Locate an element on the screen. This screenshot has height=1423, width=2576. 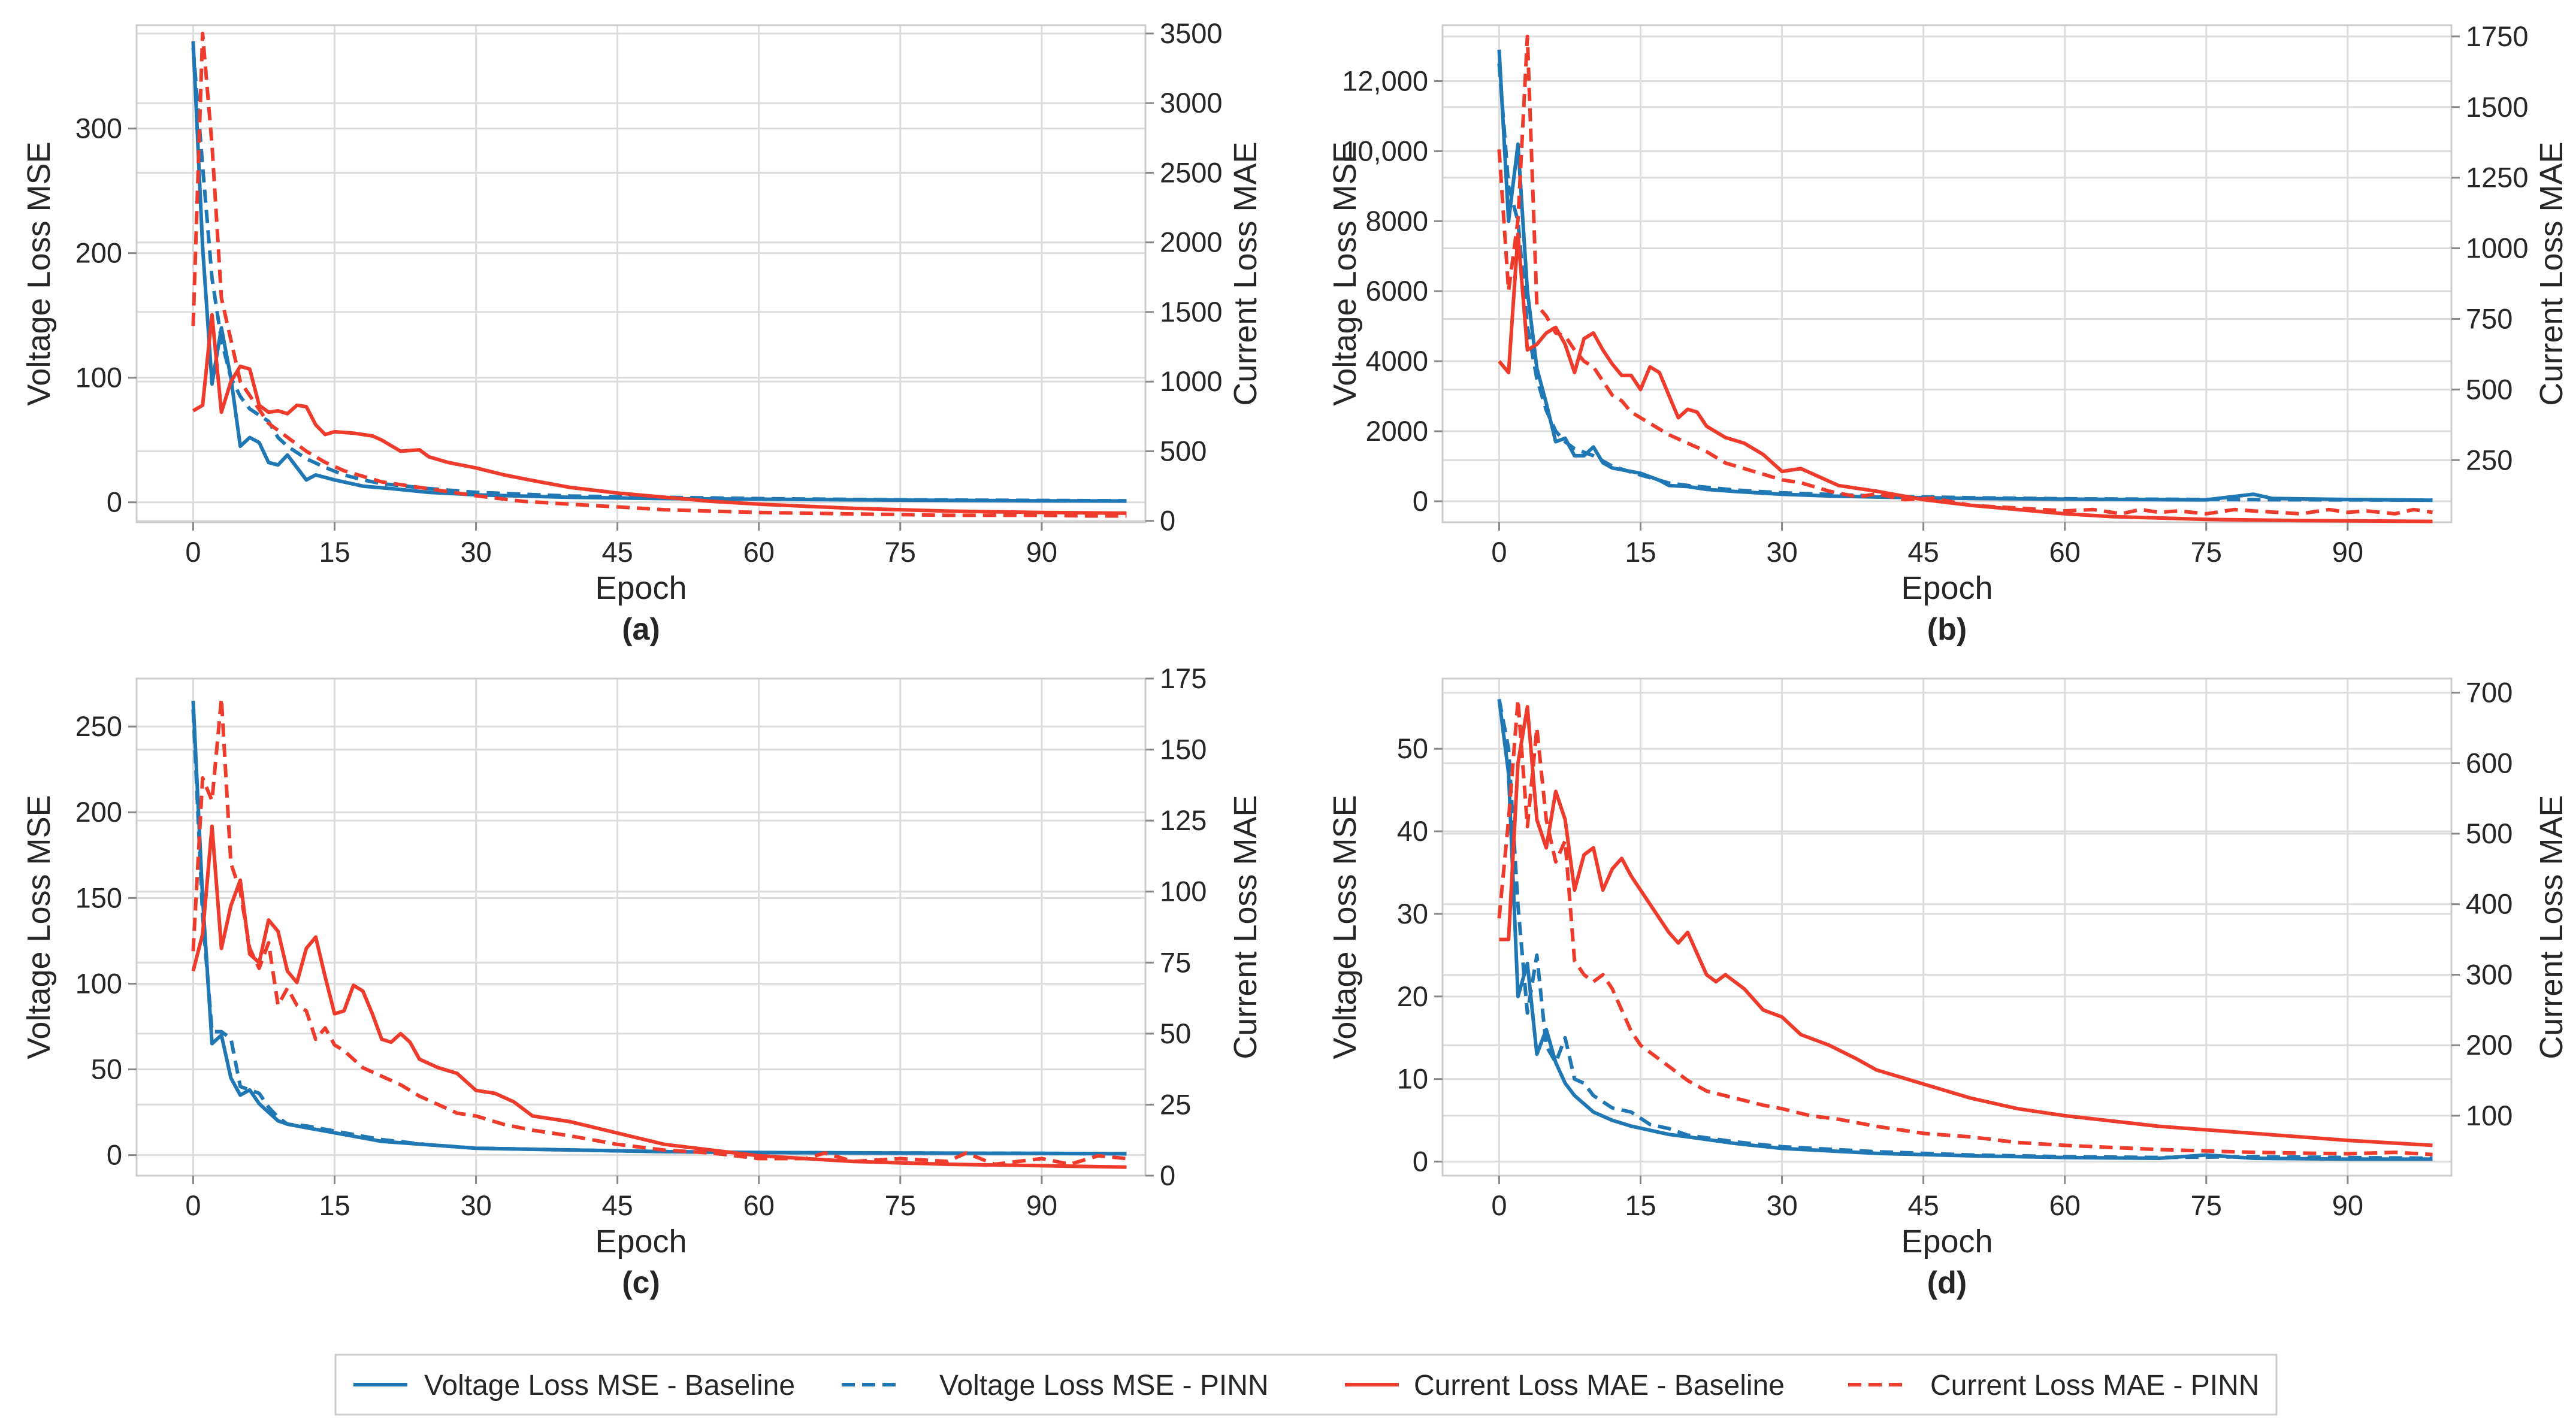
y-tick-label: 12,000 is located at coordinates (1385, 81).